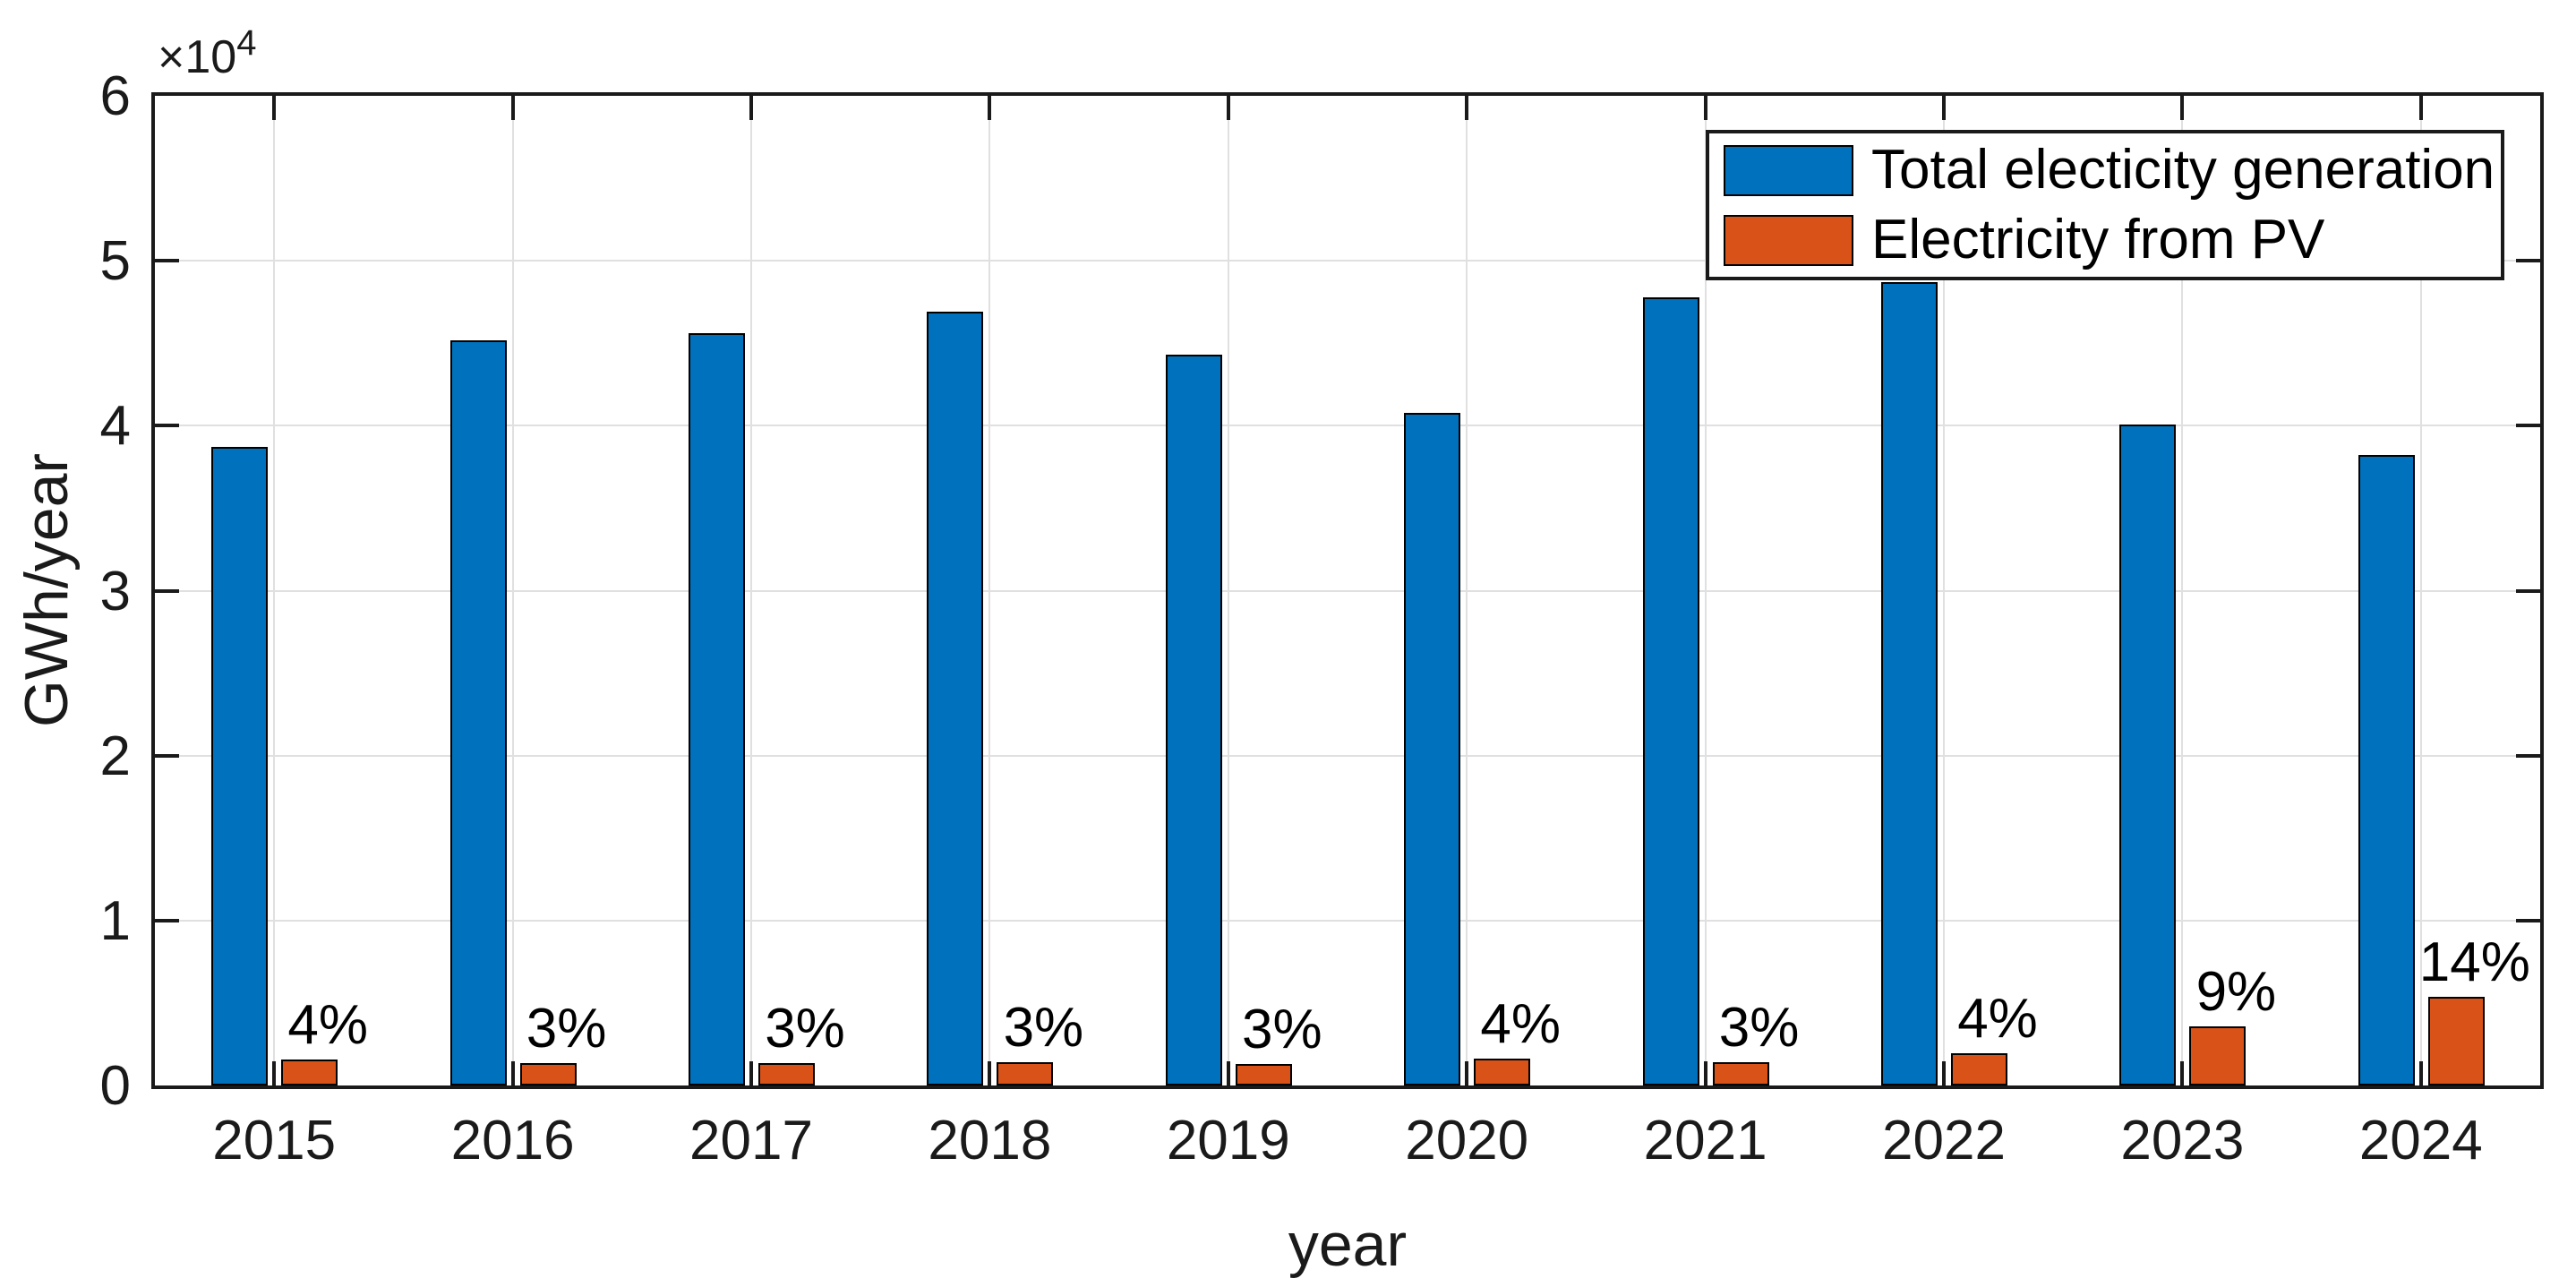 This screenshot has height=1287, width=2576. Describe the element at coordinates (1944, 1140) in the screenshot. I see `x-tick-label: 2022` at that location.